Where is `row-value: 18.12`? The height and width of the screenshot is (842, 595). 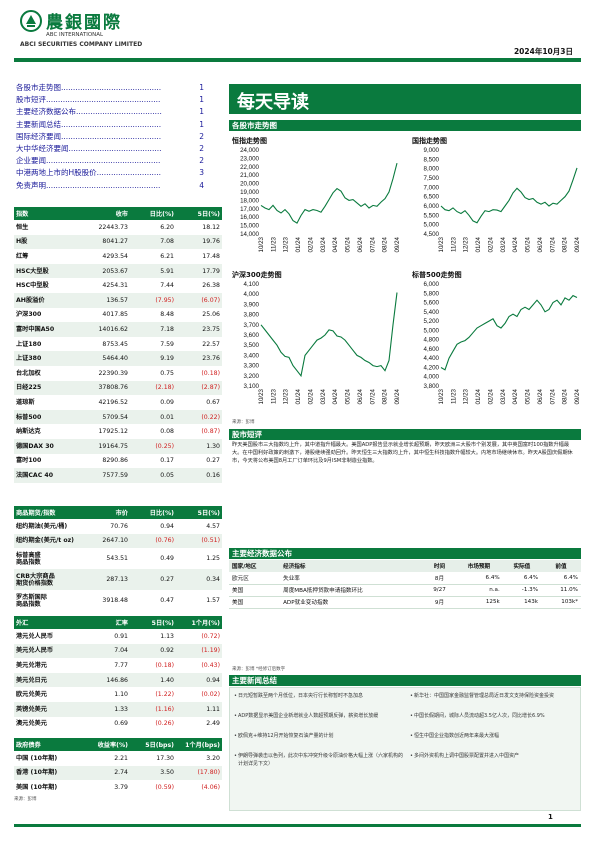 row-value: 18.12 is located at coordinates (211, 227).